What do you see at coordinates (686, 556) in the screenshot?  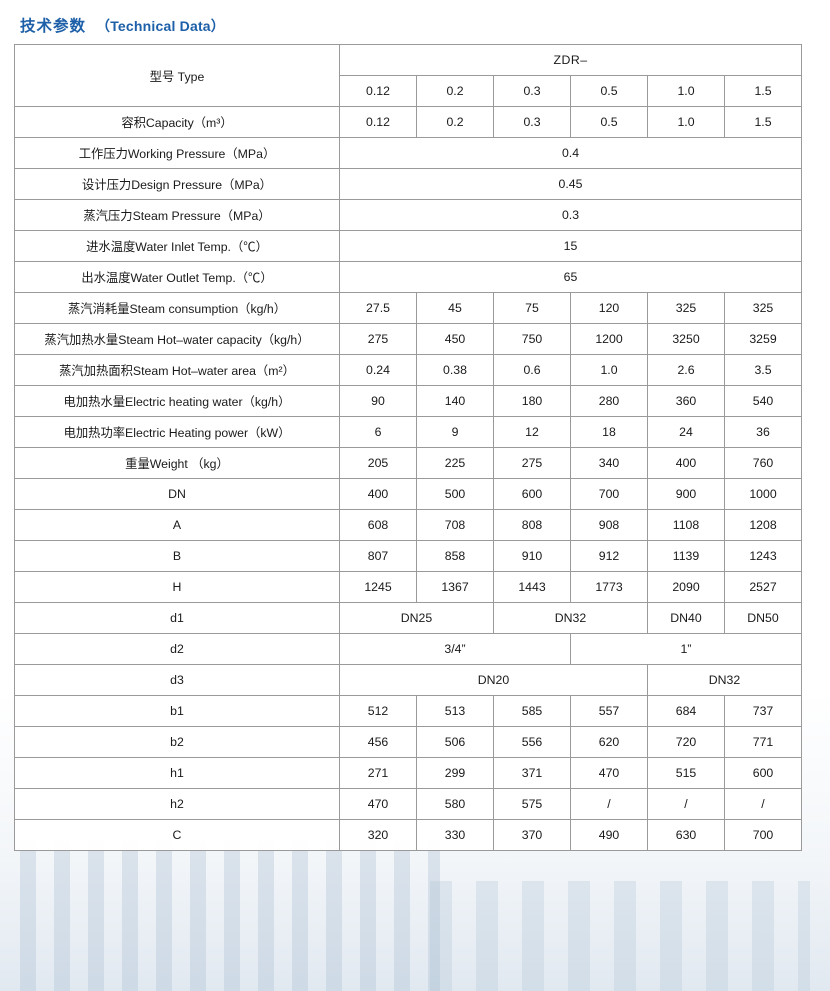 I see `row-cell: 1139` at bounding box center [686, 556].